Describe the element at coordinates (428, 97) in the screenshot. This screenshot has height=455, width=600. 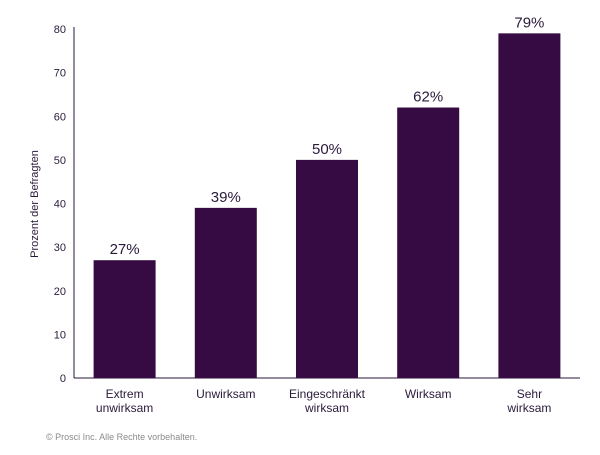
I see `data-label: 62%` at that location.